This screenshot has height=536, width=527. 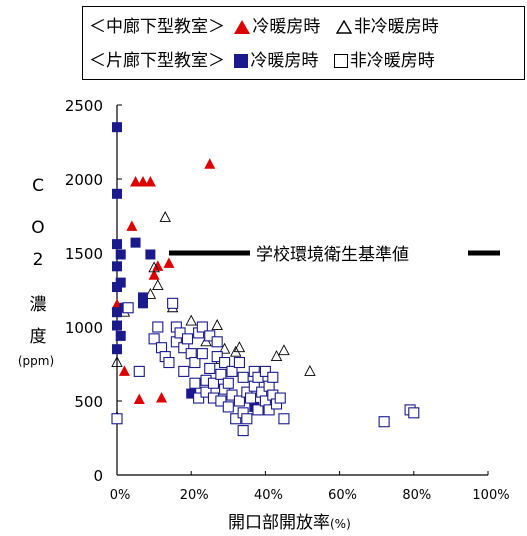 What do you see at coordinates (38, 305) in the screenshot?
I see `y-axis-label-char: 濃` at bounding box center [38, 305].